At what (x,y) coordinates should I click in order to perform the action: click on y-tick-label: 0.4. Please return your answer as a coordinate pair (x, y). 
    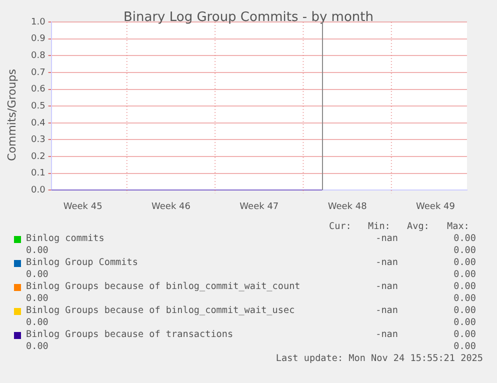
    Looking at the image, I should click on (38, 123).